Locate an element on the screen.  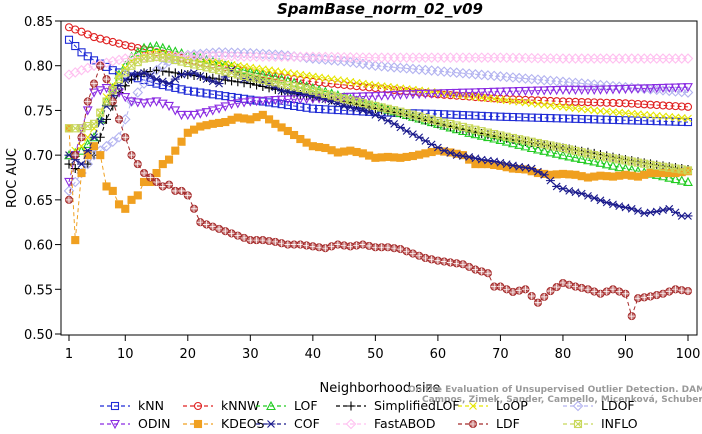
x-axis: 1 10 20 30 40 50 60 70 80 90 100 is located at coordinates (382, 348).